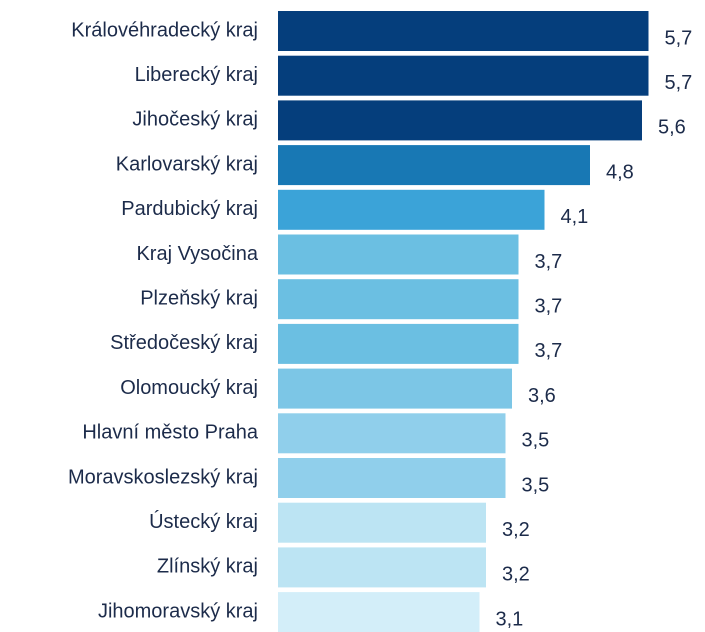  Describe the element at coordinates (207, 567) in the screenshot. I see `category-label: Zlínský kraj` at that location.